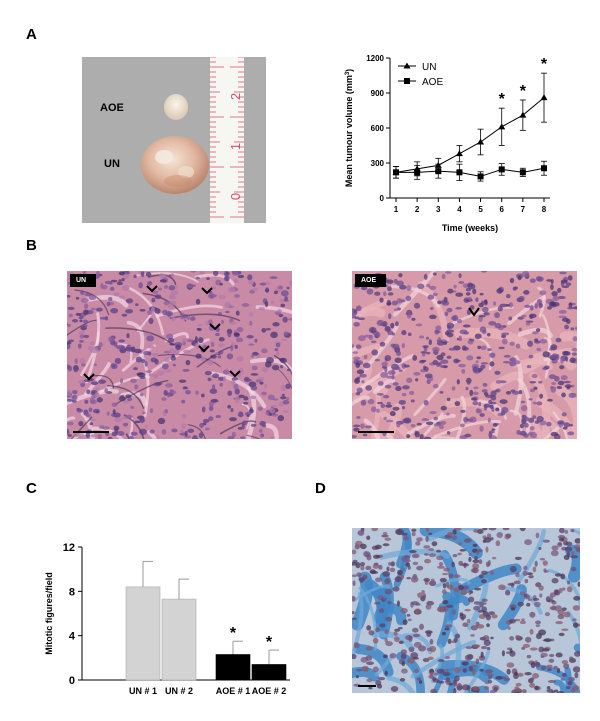 The image size is (600, 721). Describe the element at coordinates (176, 107) in the screenshot. I see `aoe-tumour` at that location.